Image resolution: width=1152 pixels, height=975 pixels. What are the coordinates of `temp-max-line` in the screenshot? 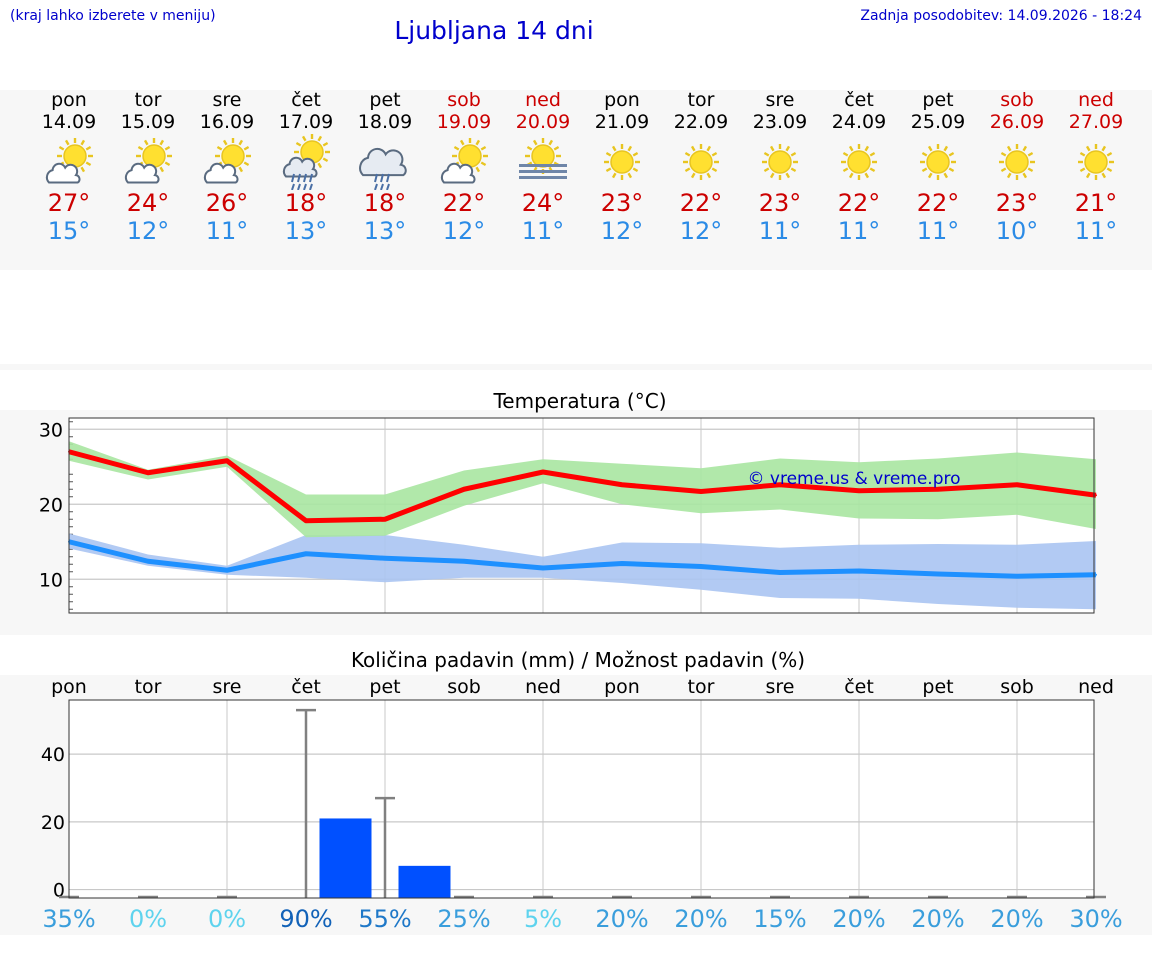 It's located at (582, 486).